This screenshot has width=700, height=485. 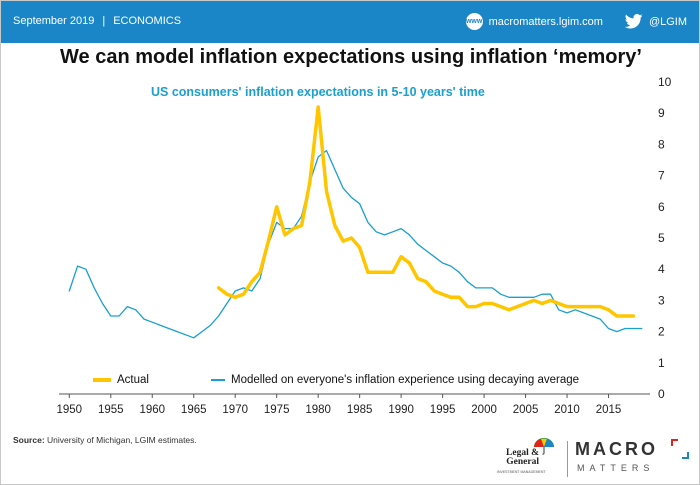 I want to click on x-tick-label: 1985, so click(x=360, y=410).